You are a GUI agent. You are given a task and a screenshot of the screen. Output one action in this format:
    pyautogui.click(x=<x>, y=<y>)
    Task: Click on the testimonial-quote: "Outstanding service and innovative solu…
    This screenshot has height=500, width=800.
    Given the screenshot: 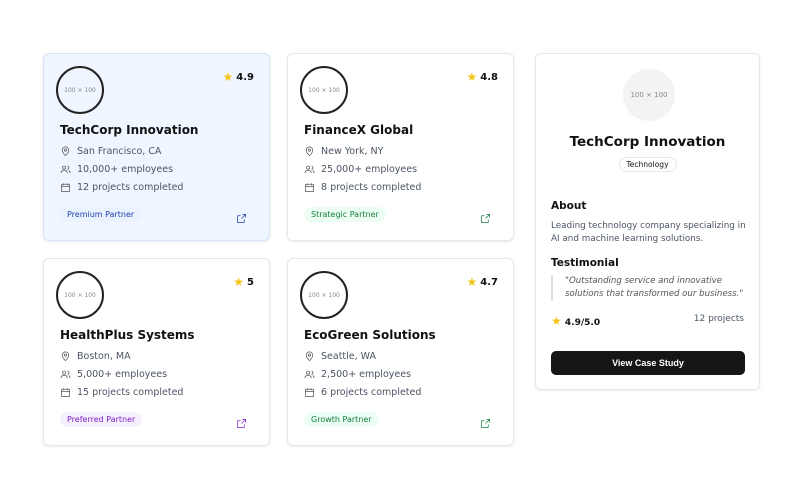 What is the action you would take?
    pyautogui.click(x=651, y=288)
    